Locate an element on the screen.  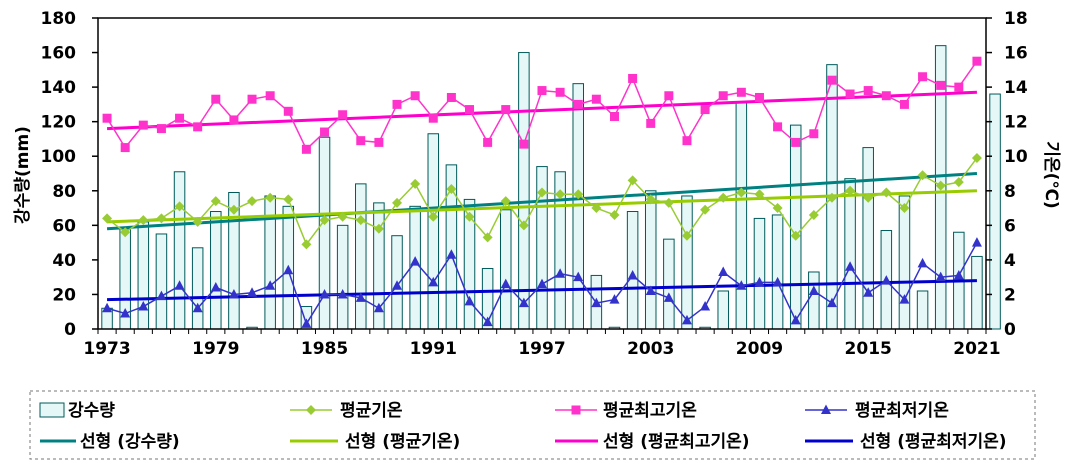
bar-precip-2021 is located at coordinates (977, 292).